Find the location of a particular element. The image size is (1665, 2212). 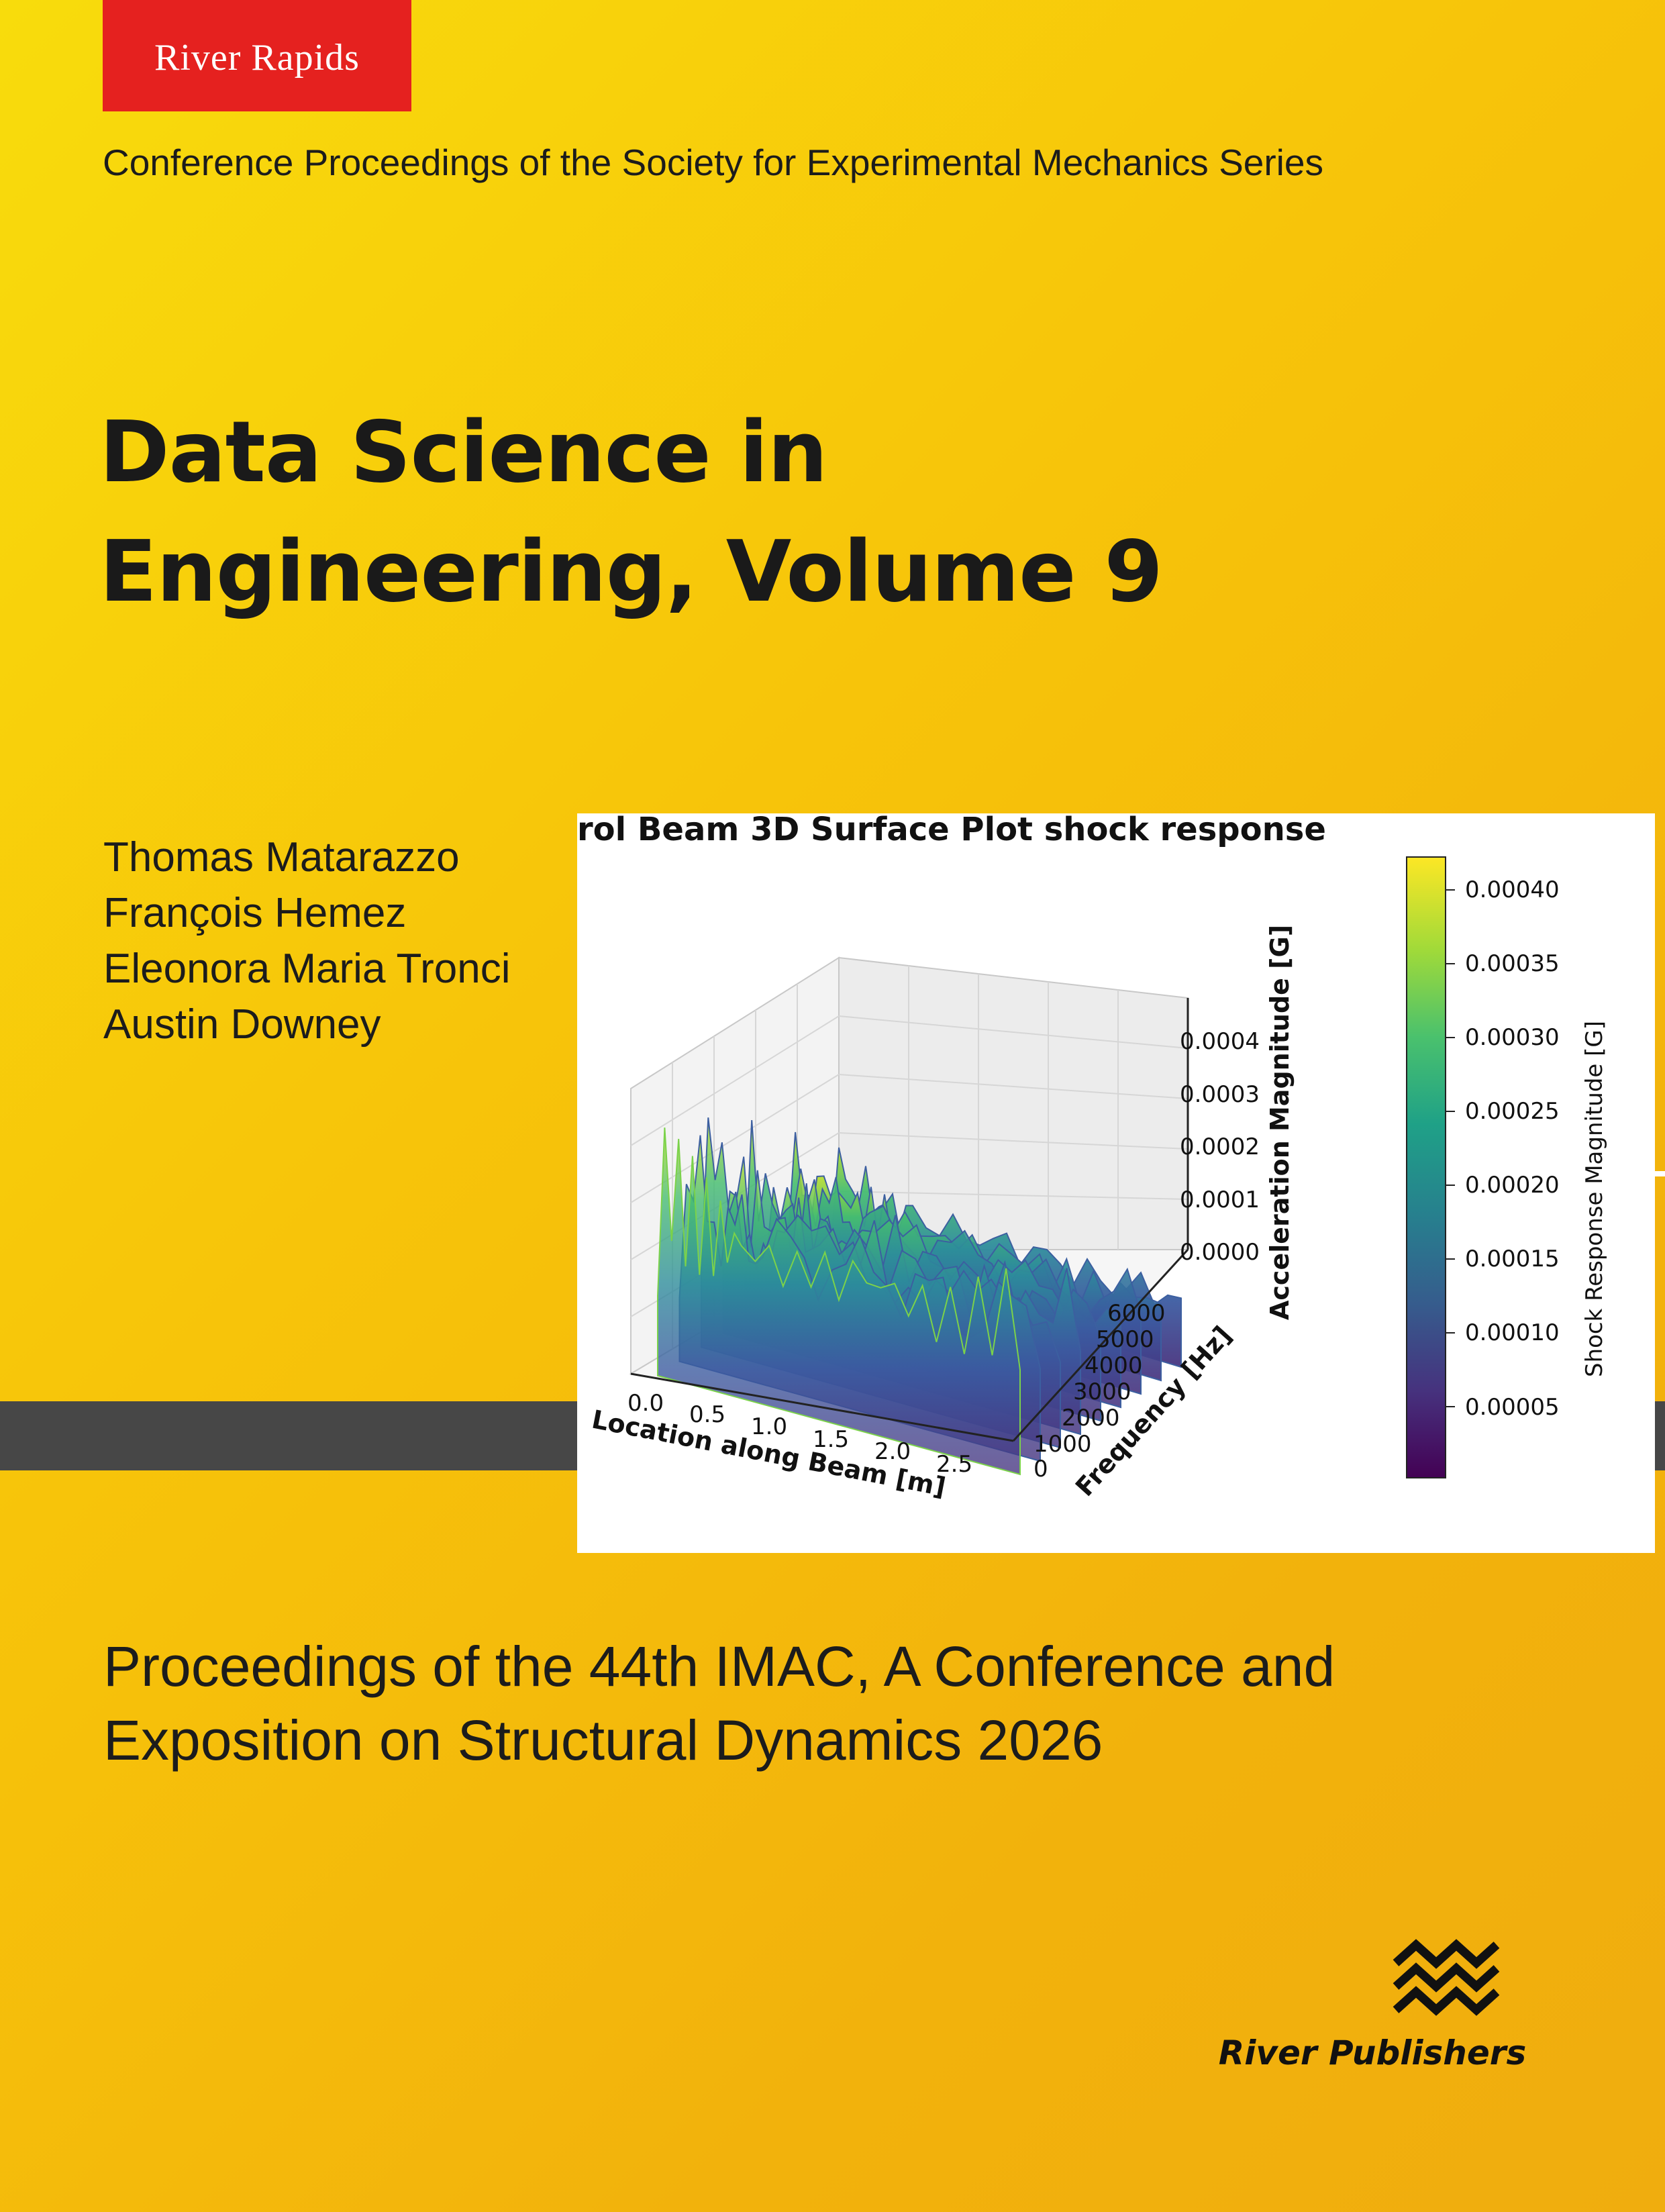

y-tick-label: 3000 is located at coordinates (1102, 1391).